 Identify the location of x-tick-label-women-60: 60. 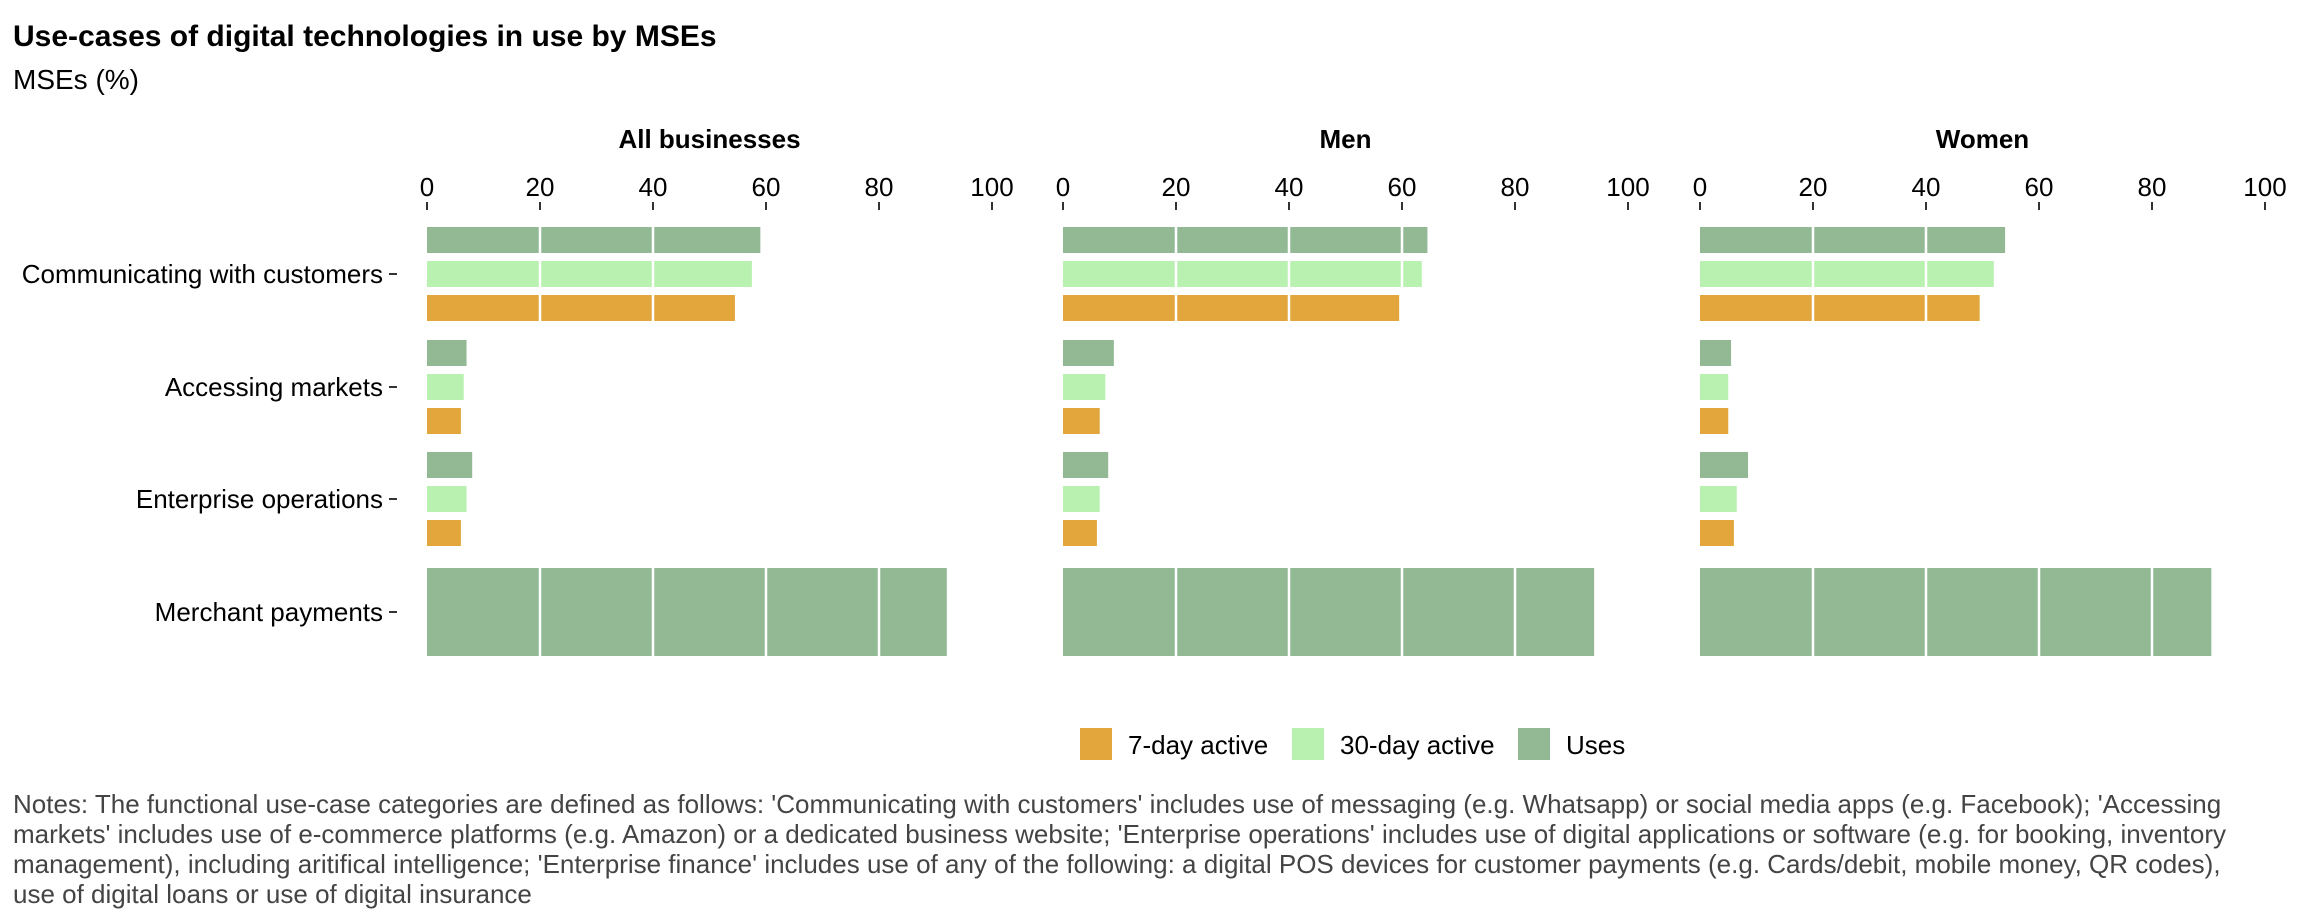
(2039, 187).